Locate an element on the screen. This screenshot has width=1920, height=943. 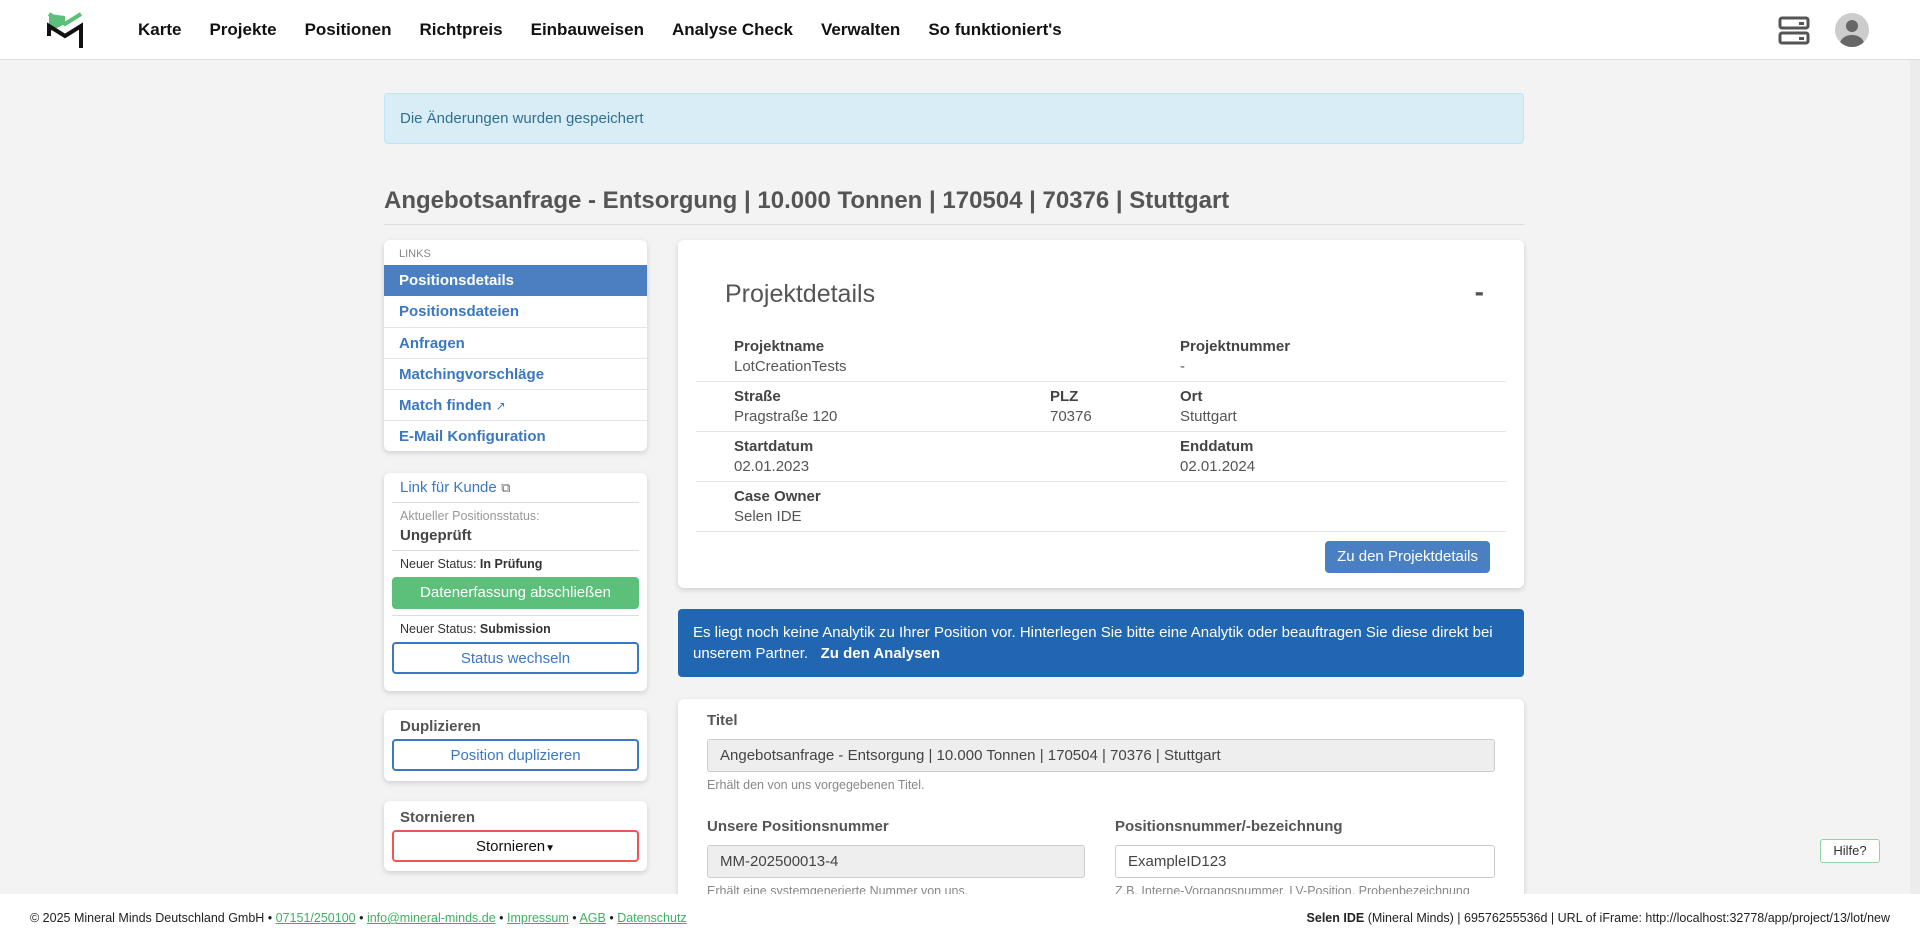
success-alert: Die Änderungen wurden gespeichert is located at coordinates (954, 118).